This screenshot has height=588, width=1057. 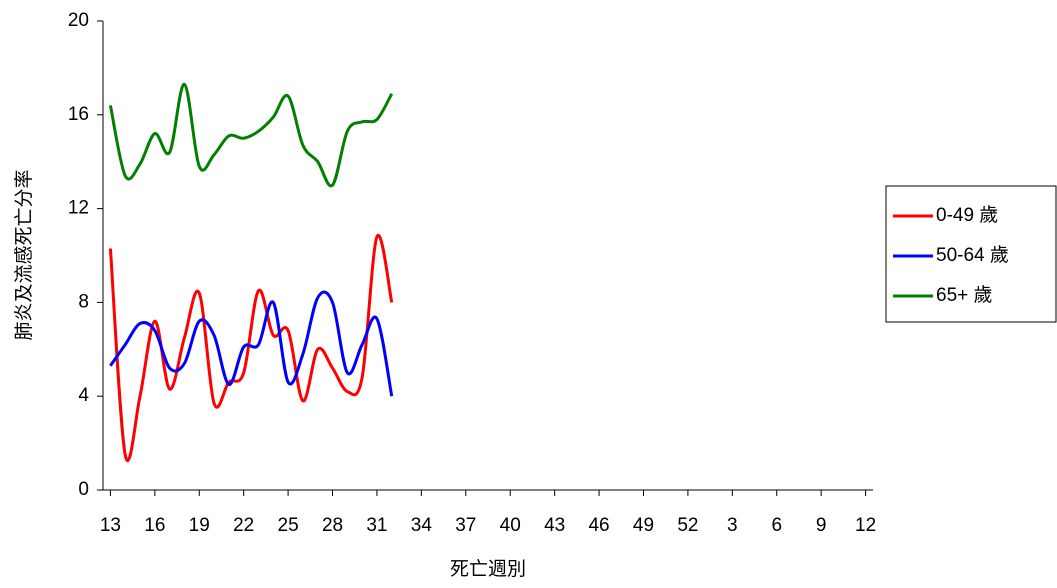 What do you see at coordinates (865, 525) in the screenshot?
I see `x-tick-label: 12` at bounding box center [865, 525].